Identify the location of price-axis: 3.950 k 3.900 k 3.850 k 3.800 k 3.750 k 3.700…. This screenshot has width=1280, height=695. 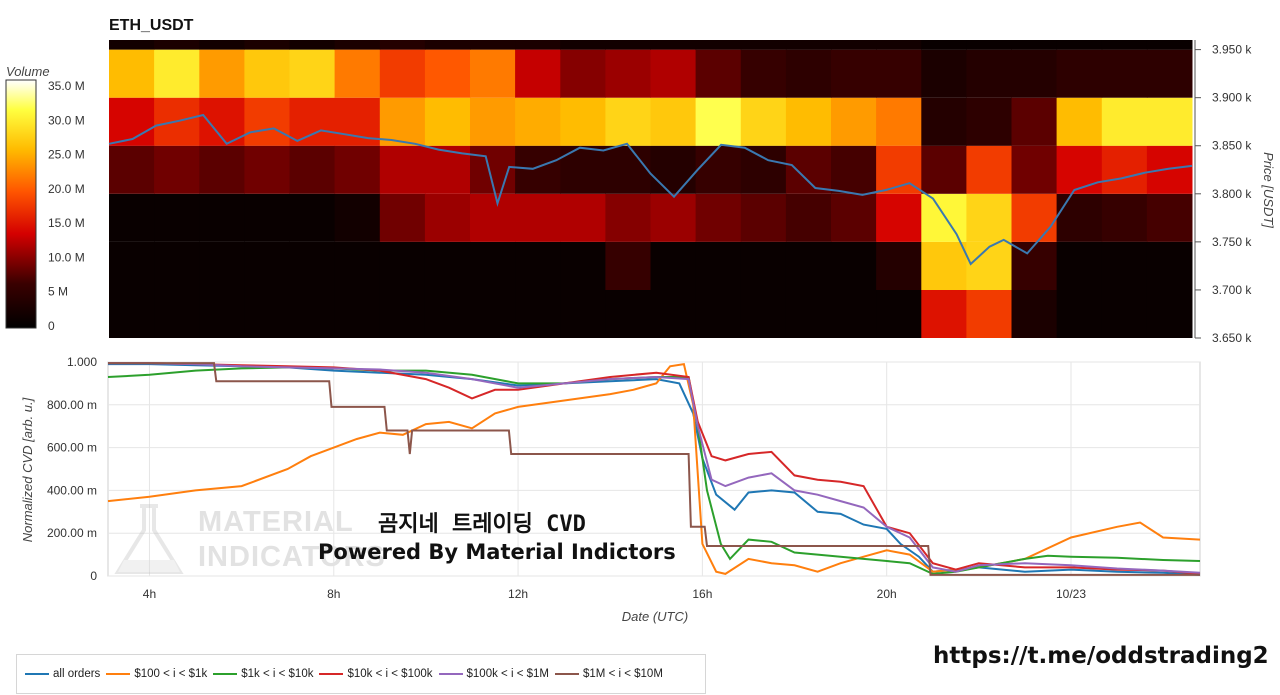
(1223, 192).